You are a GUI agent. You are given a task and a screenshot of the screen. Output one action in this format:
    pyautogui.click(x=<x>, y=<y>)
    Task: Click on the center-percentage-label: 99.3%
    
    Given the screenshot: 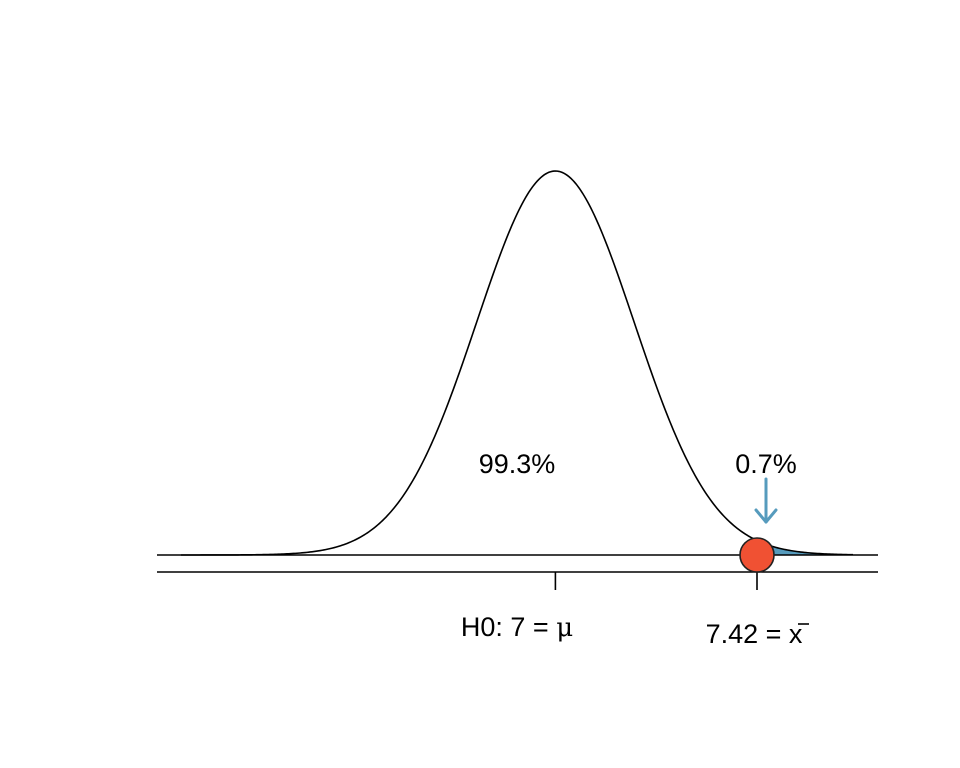 What is the action you would take?
    pyautogui.click(x=517, y=464)
    